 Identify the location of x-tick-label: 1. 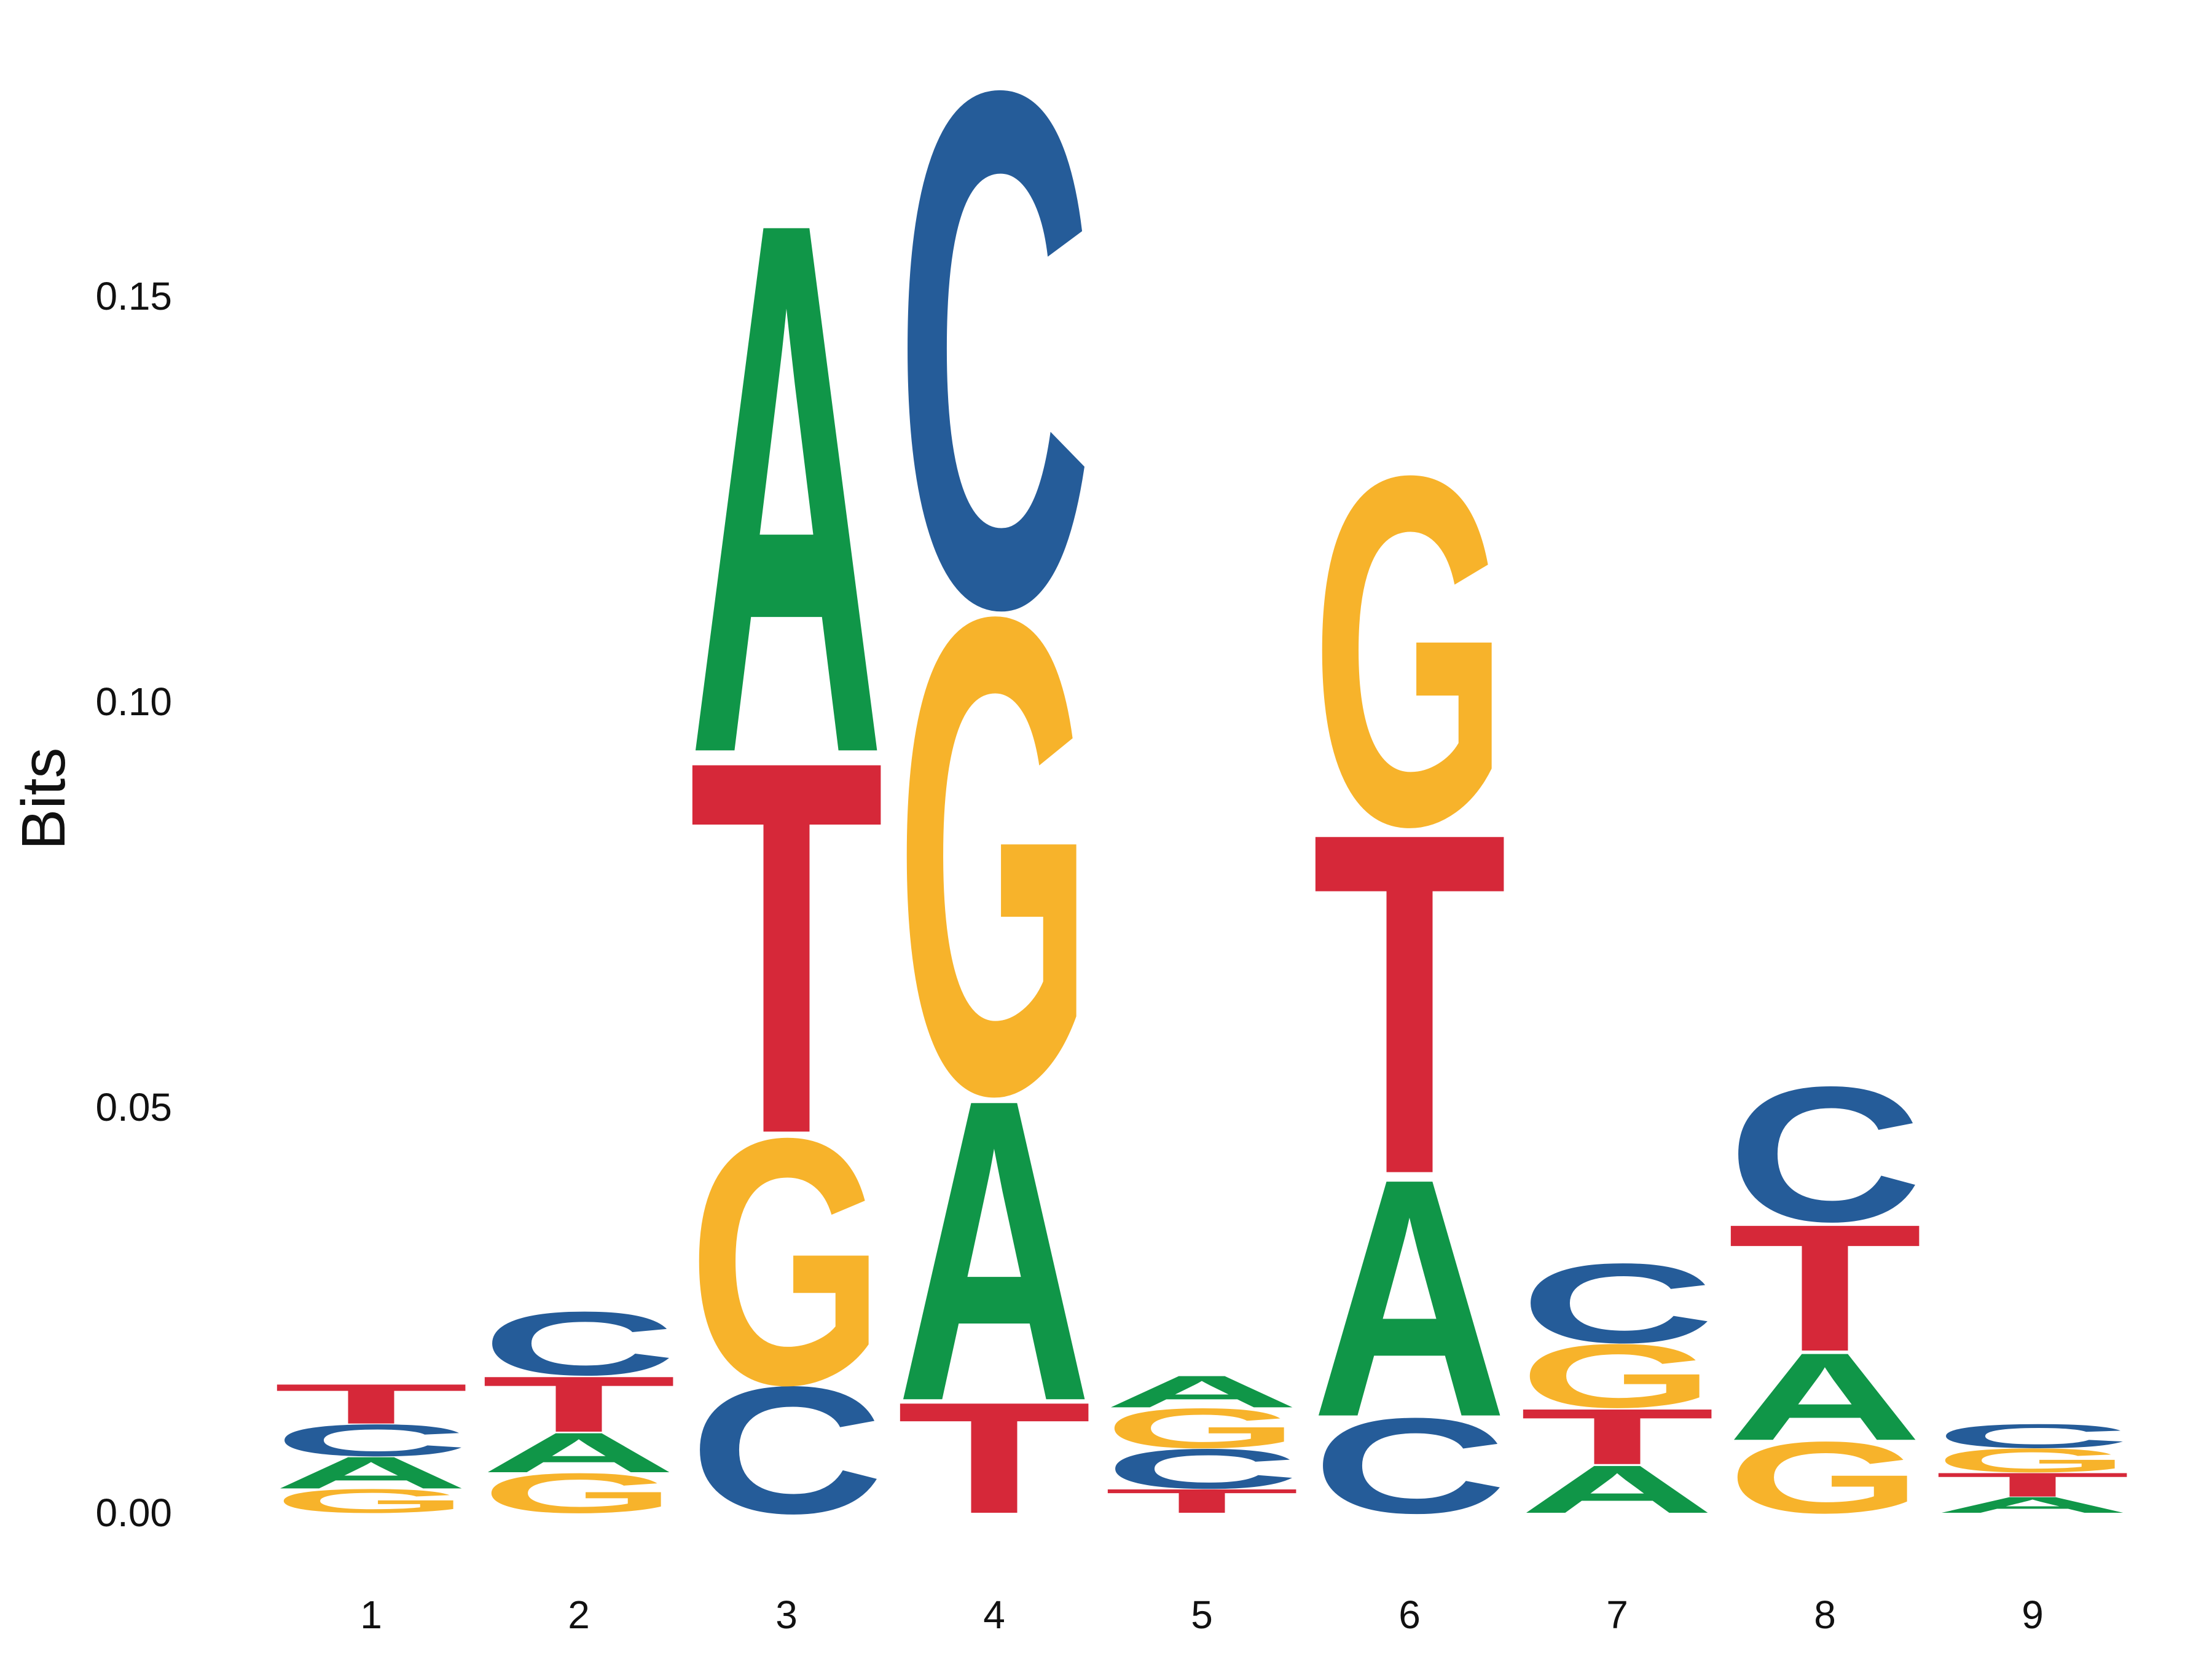
(371, 1615).